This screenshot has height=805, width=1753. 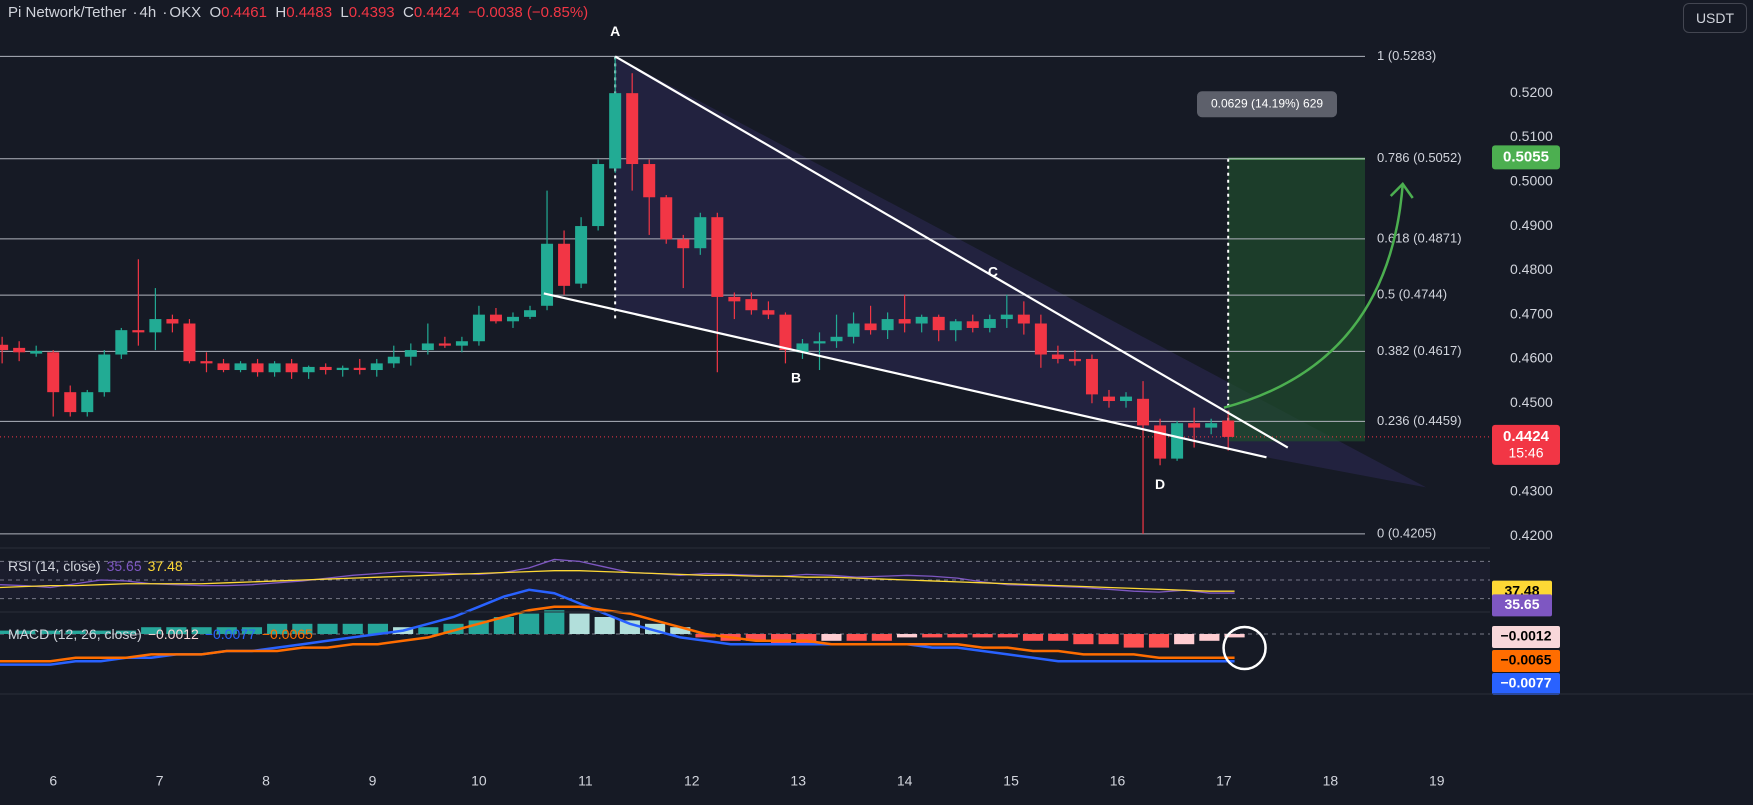 What do you see at coordinates (408, 12) in the screenshot?
I see `close-label: C` at bounding box center [408, 12].